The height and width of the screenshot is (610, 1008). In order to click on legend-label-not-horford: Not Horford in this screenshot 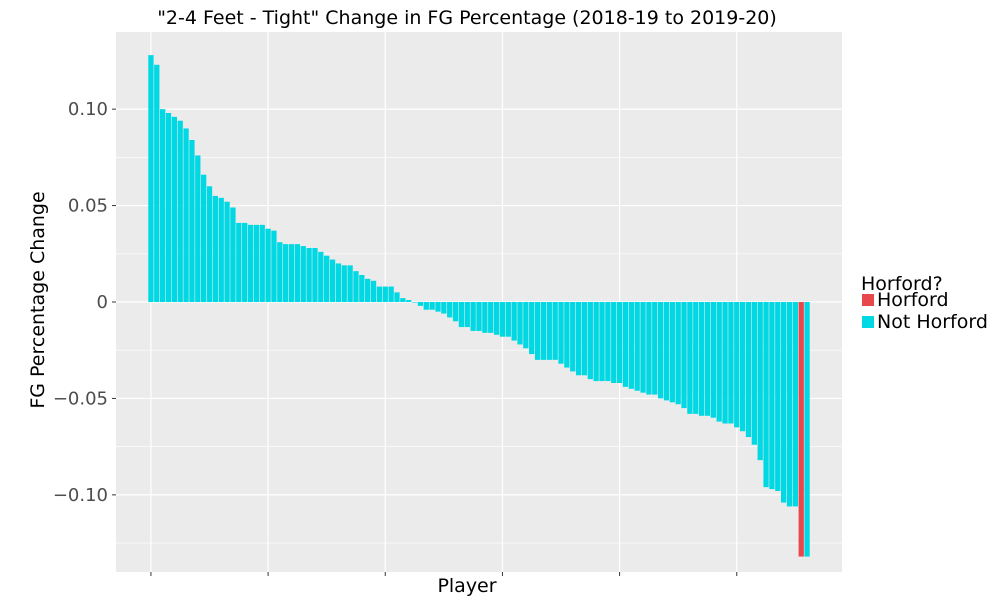, I will do `click(932, 322)`.